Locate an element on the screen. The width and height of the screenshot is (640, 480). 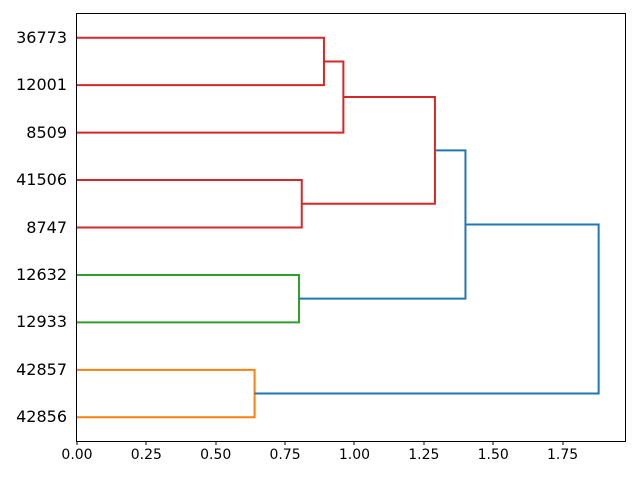
leaf-label: 12933 is located at coordinates (41, 322).